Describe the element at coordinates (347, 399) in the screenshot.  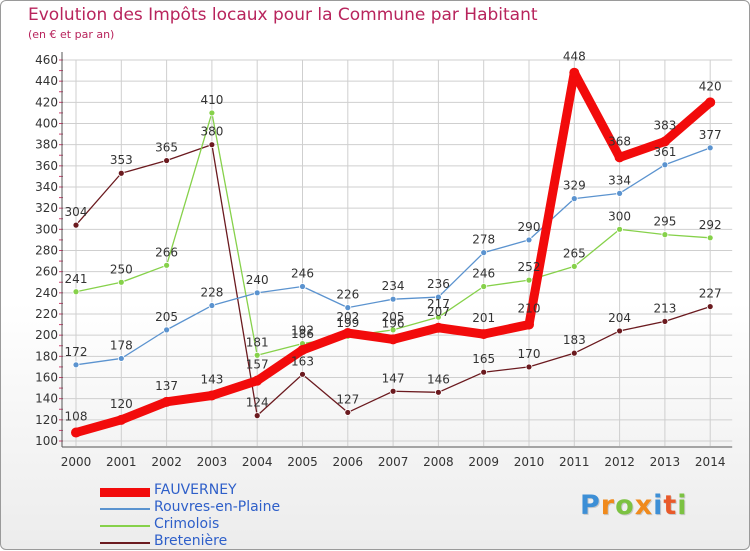
I see `data-label: 127` at that location.